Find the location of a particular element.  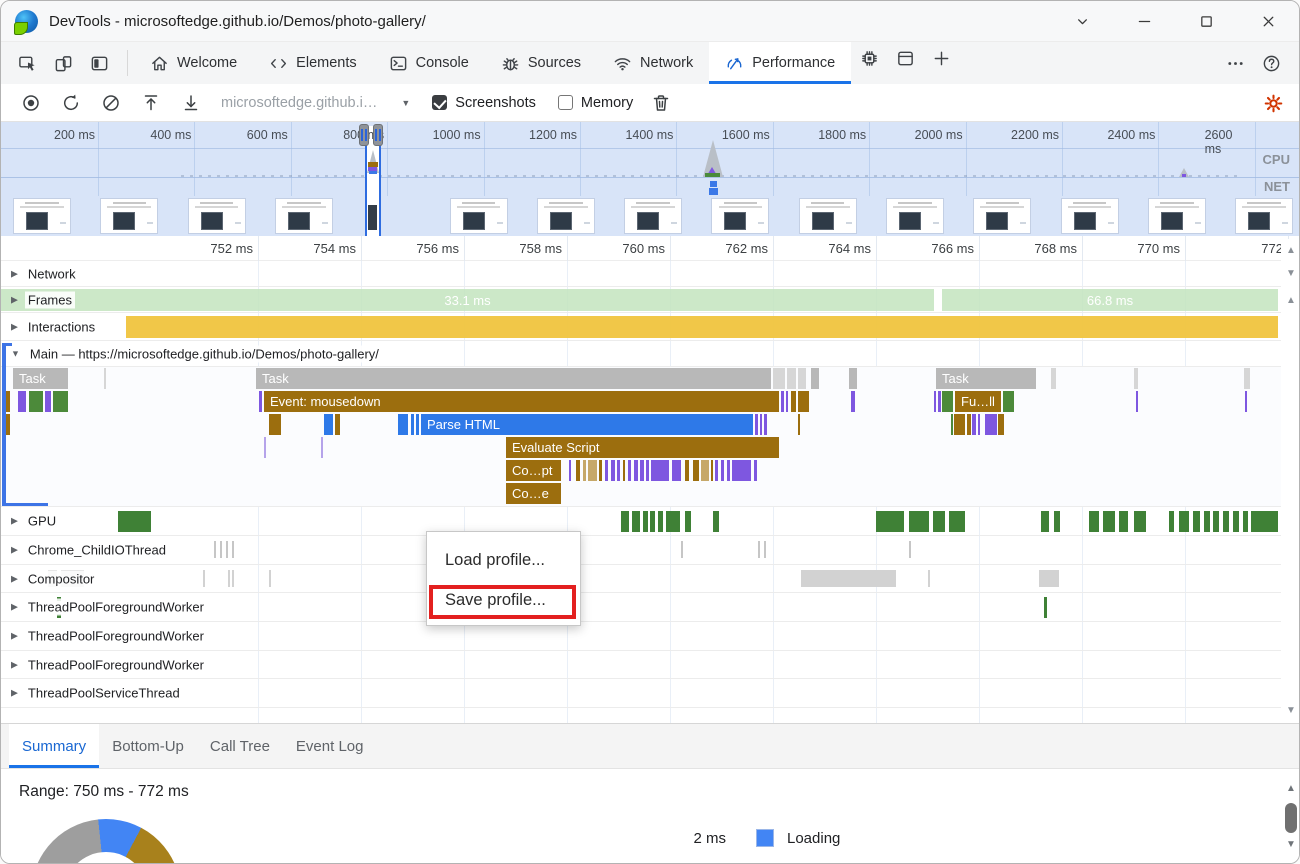

track-label-interactions: ▶ Interactions is located at coordinates (55, 326).